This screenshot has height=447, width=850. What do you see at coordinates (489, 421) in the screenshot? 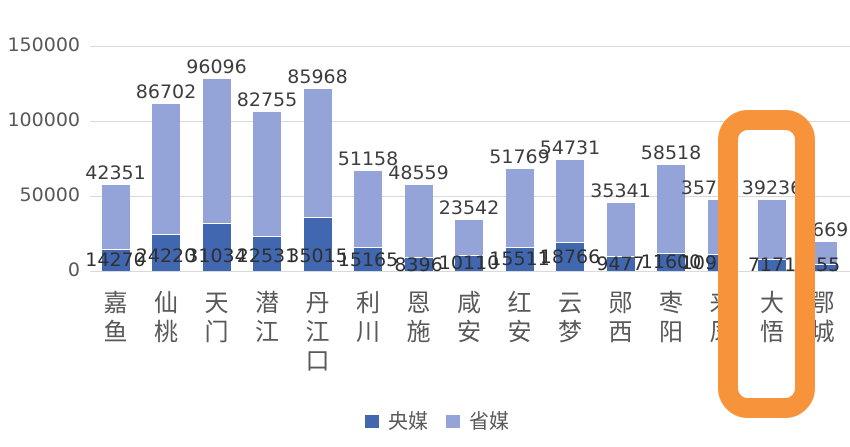
I see `legend-label: 省媒` at bounding box center [489, 421].